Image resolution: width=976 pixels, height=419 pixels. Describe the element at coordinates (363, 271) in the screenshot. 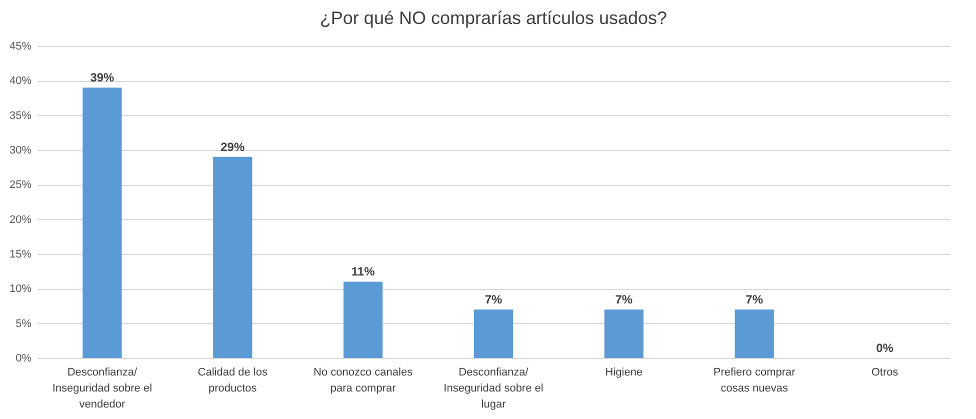

I see `data-label: 11%` at that location.